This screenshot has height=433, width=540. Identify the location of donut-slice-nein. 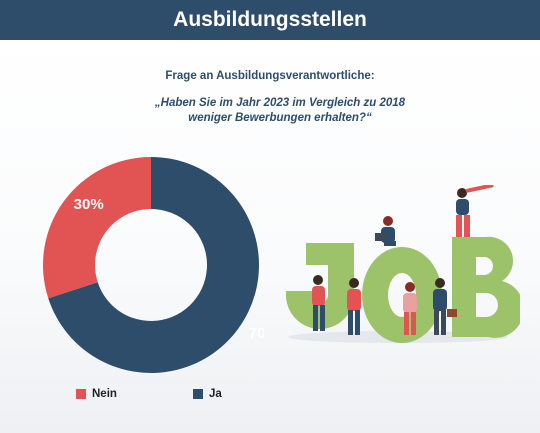
(96, 228).